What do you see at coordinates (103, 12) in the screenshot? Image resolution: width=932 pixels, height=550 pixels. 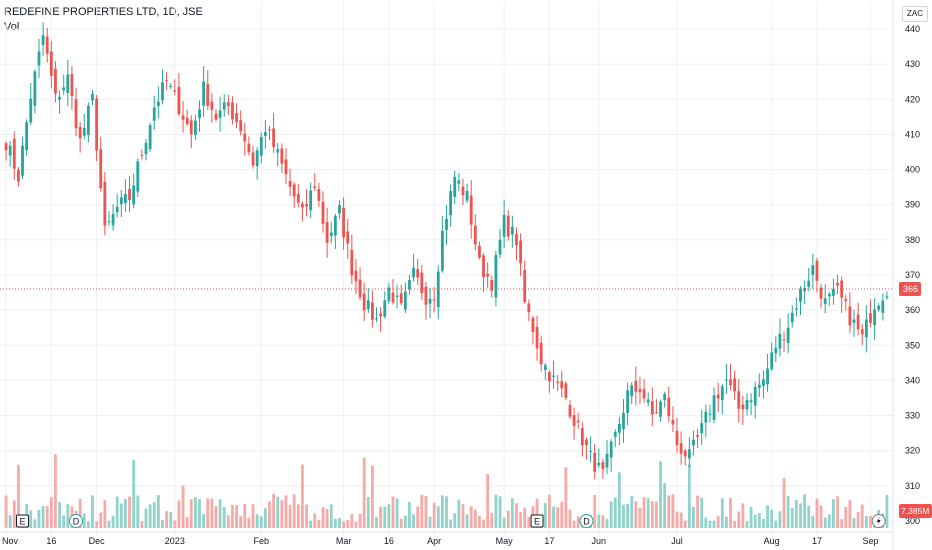 I see `chart-title: REDEFINE PROPERTIES LTD, 1D, JSE` at bounding box center [103, 12].